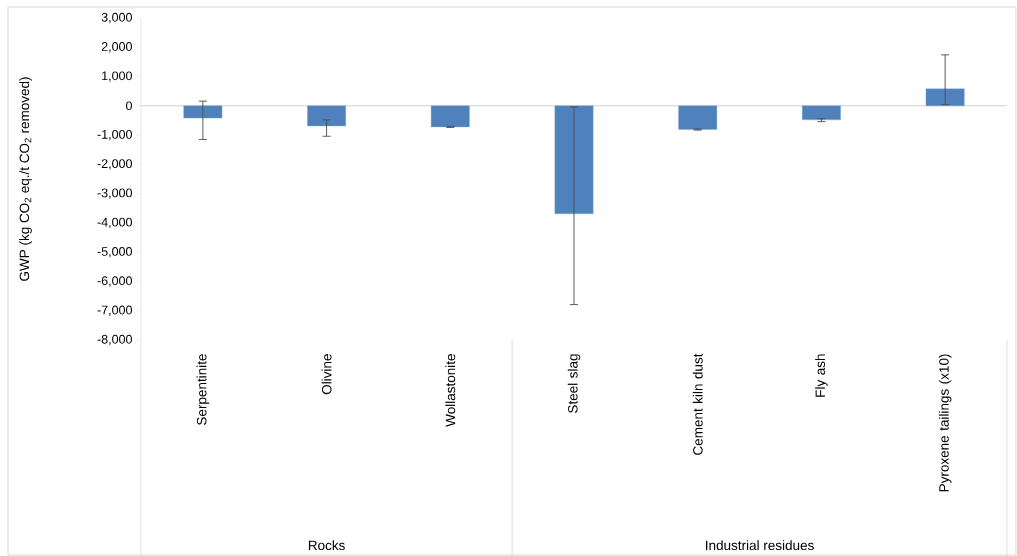 This screenshot has height=556, width=1017. What do you see at coordinates (945, 423) in the screenshot?
I see `x-tick-label: Pyroxene tailings (x10)` at bounding box center [945, 423].